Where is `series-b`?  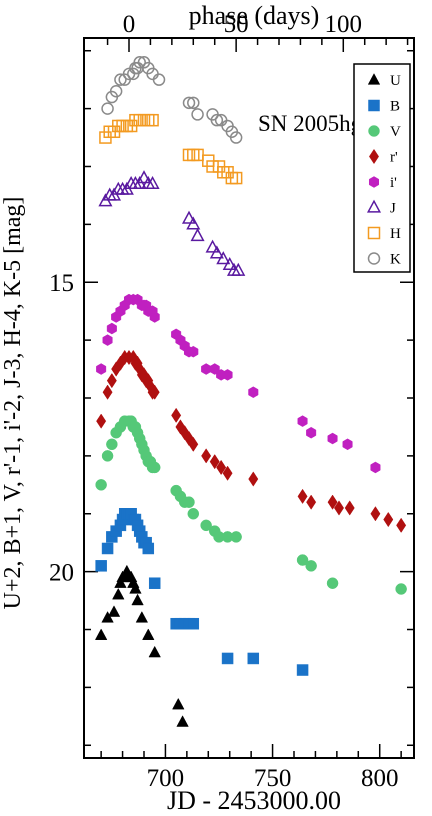
series-b is located at coordinates (202, 592).